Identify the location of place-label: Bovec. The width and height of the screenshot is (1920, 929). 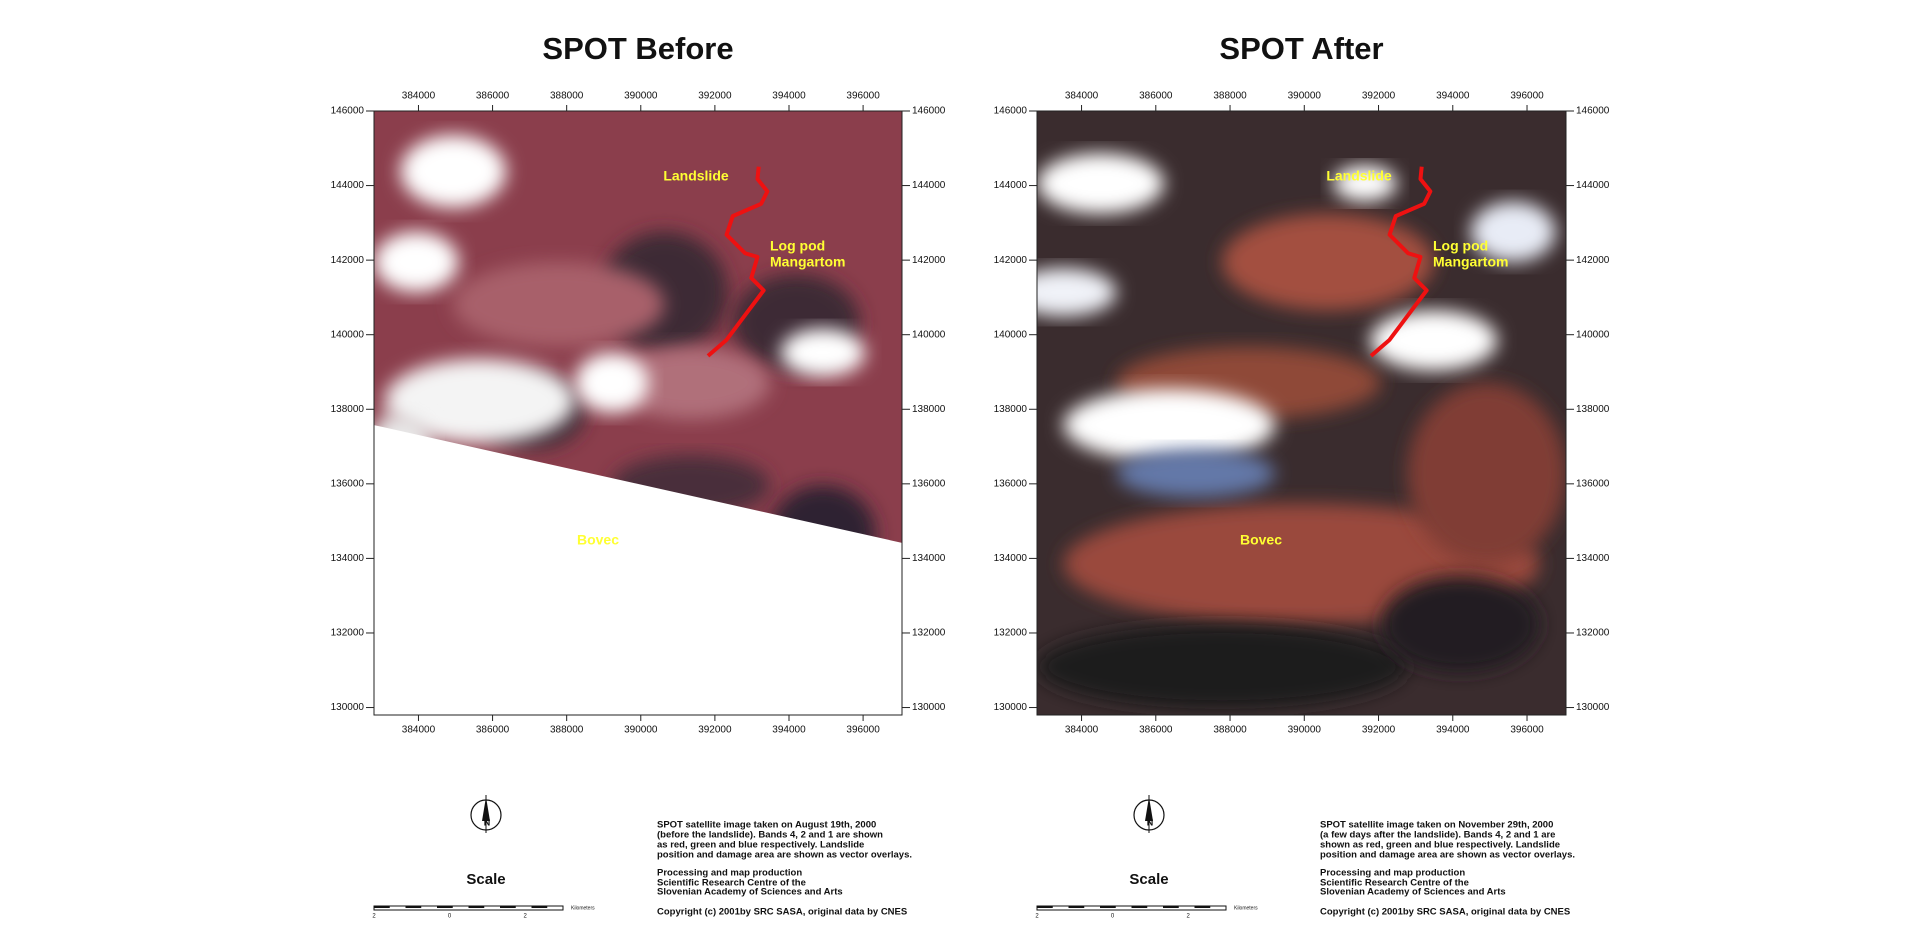
(598, 540).